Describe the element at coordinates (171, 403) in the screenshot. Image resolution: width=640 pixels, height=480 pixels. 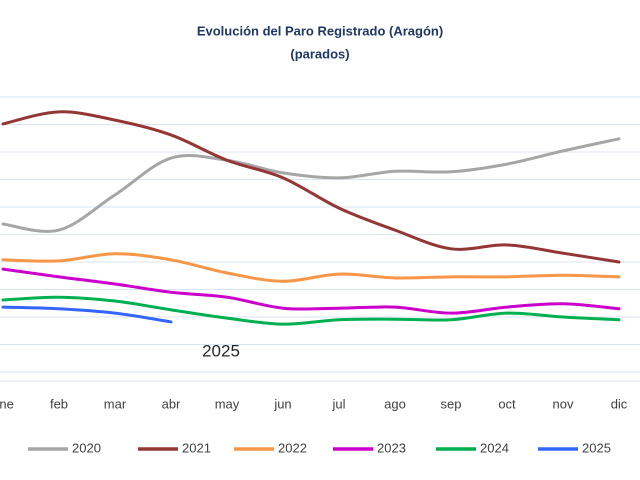
I see `x-tick-label: abr` at that location.